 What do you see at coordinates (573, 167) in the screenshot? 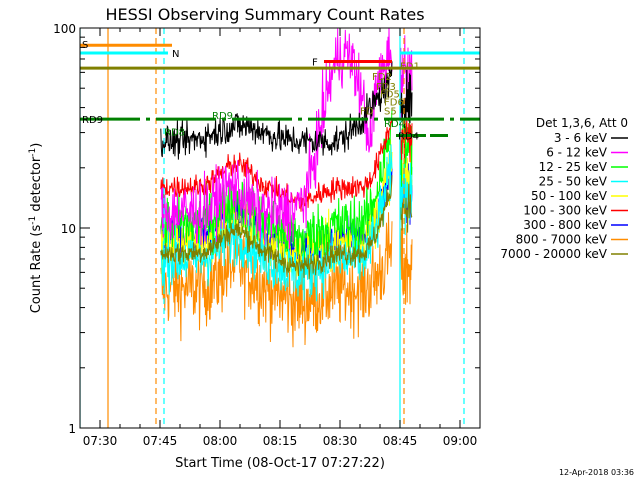
I see `legend-label-2: 12 - 25 keV` at bounding box center [573, 167].